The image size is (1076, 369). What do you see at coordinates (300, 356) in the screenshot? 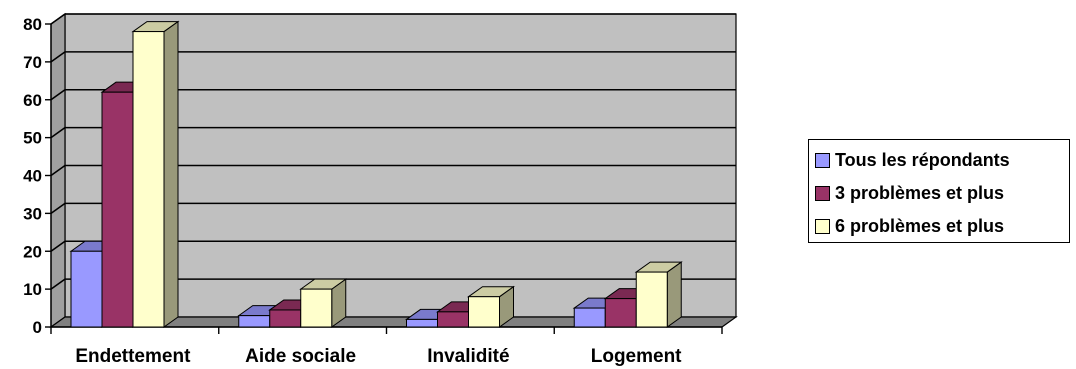
I see `x-category-label: Aide sociale` at bounding box center [300, 356].